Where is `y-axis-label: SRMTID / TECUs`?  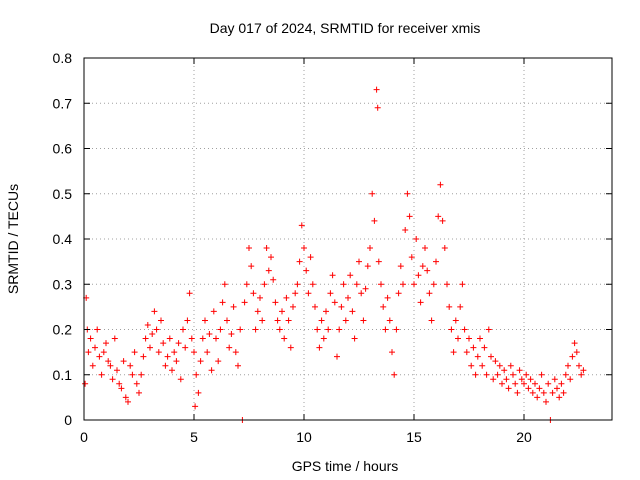
y-axis-label: SRMTID / TECUs is located at coordinates (13, 239).